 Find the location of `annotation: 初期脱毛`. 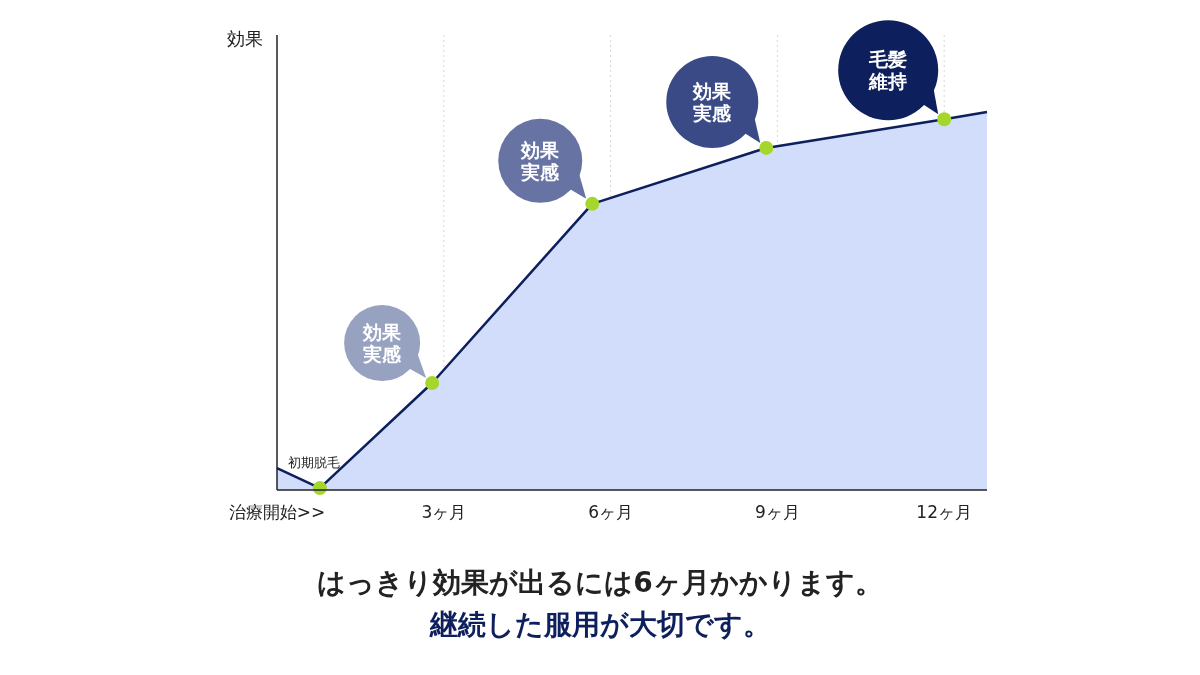

annotation: 初期脱毛 is located at coordinates (314, 462).